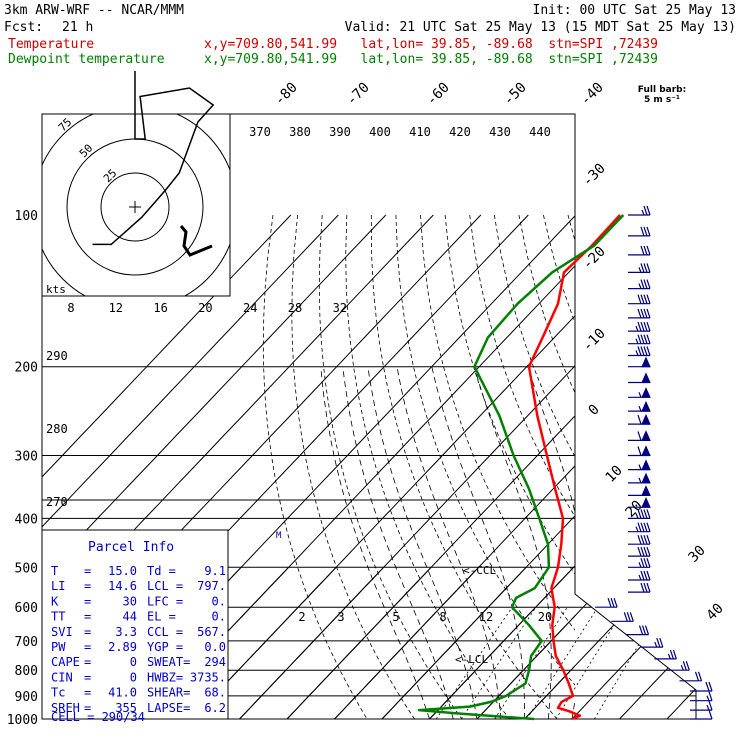 The width and height of the screenshot is (740, 740). I want to click on parcel-row-4-label: SVI, so click(62, 632).